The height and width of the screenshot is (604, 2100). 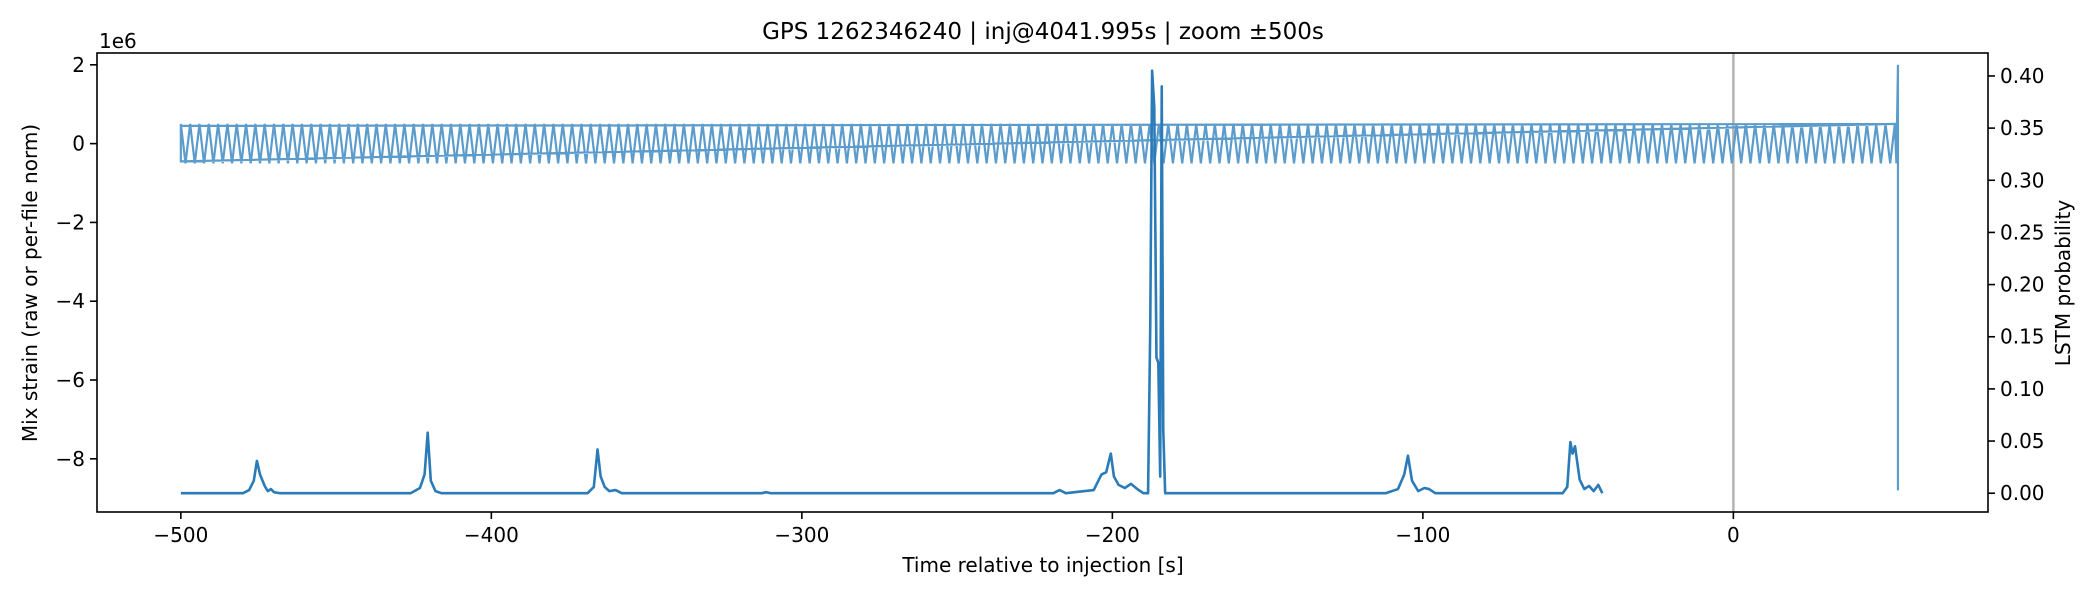 What do you see at coordinates (2022, 76) in the screenshot?
I see `right-y-tick-label: 0.40` at bounding box center [2022, 76].